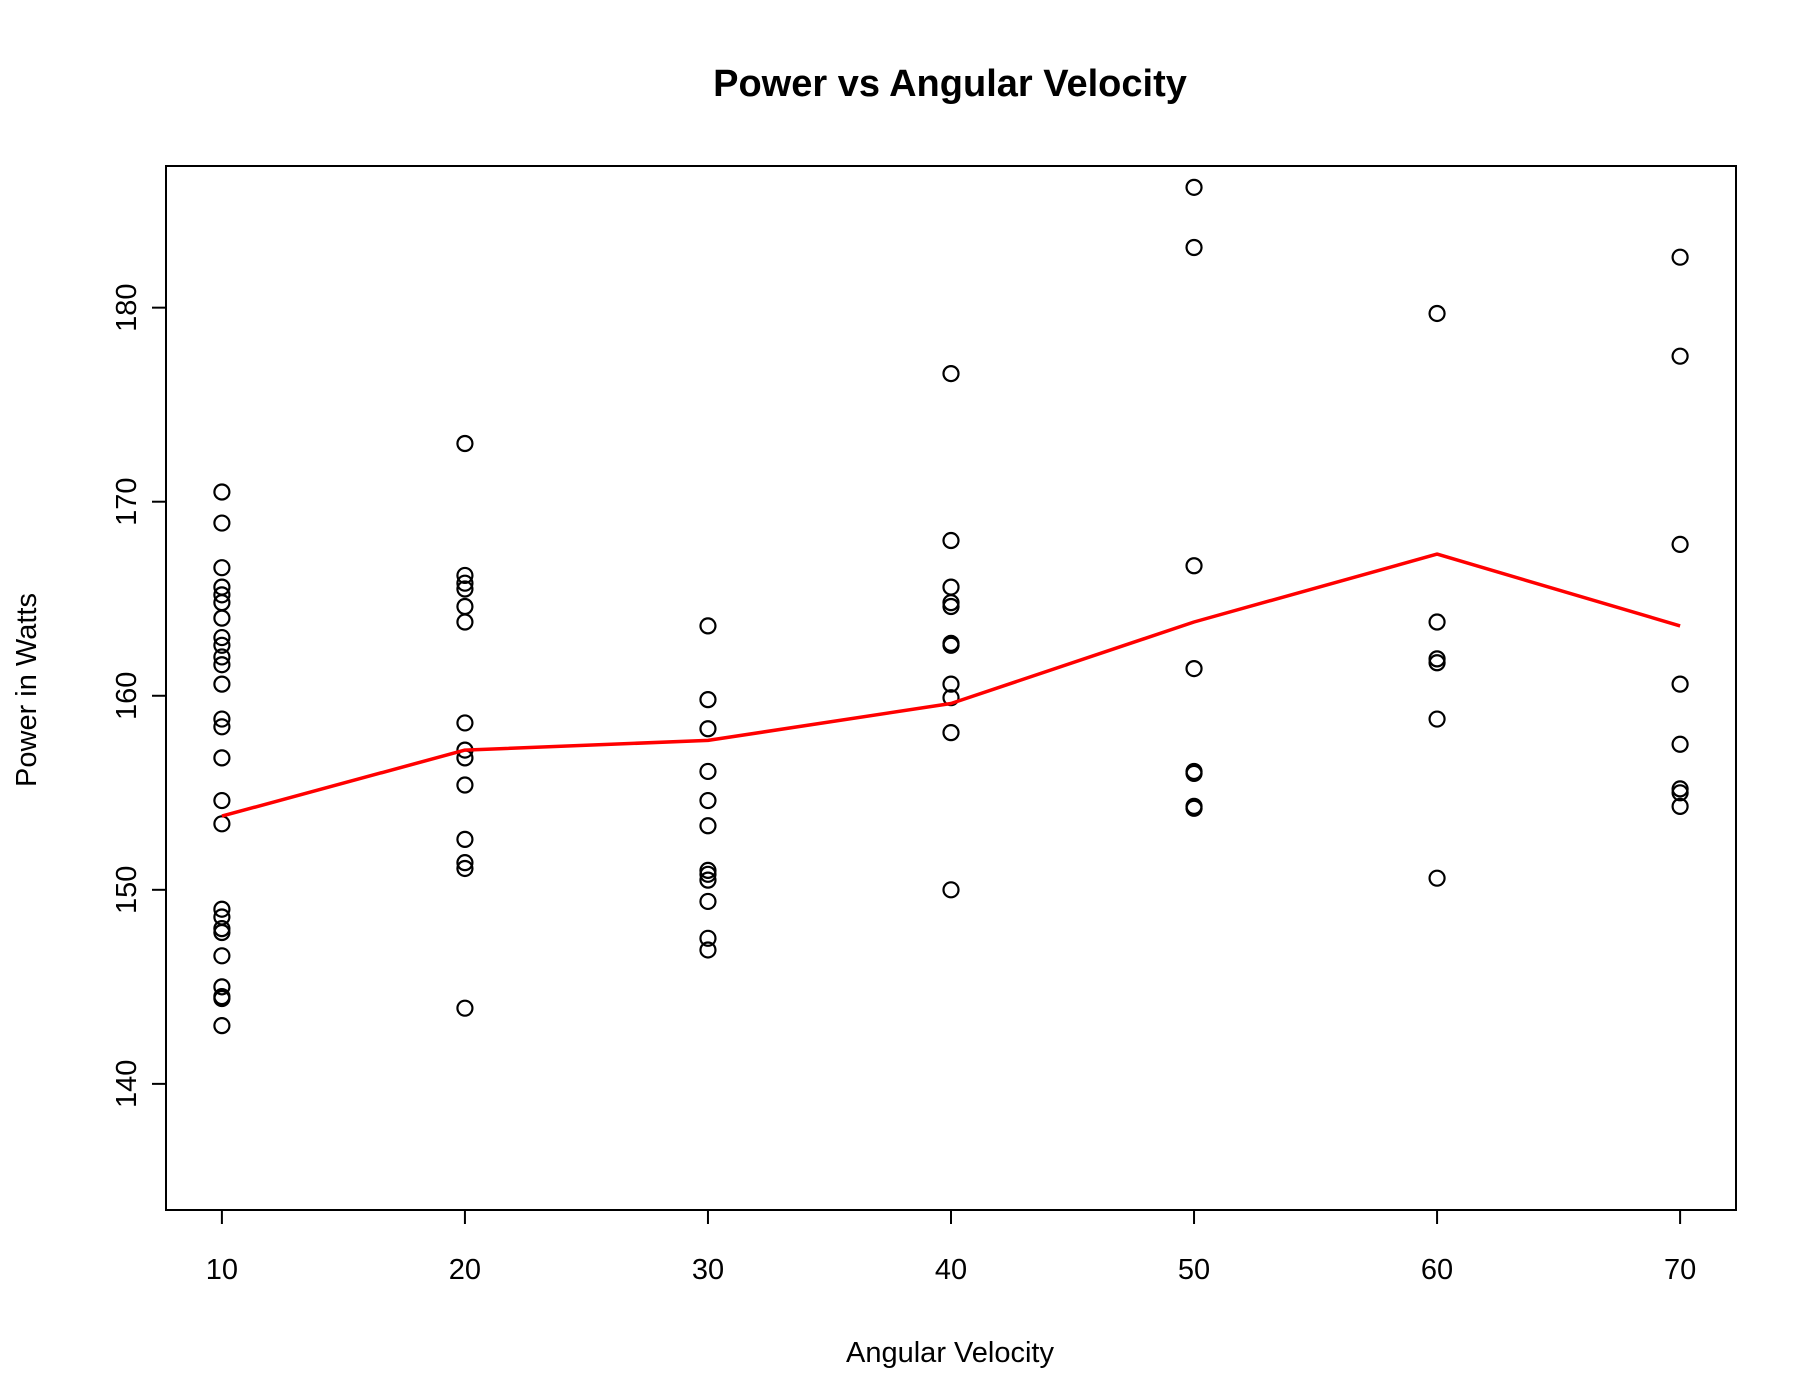 The height and width of the screenshot is (1400, 1800). Describe the element at coordinates (222, 1270) in the screenshot. I see `x-tick-label: 10` at that location.